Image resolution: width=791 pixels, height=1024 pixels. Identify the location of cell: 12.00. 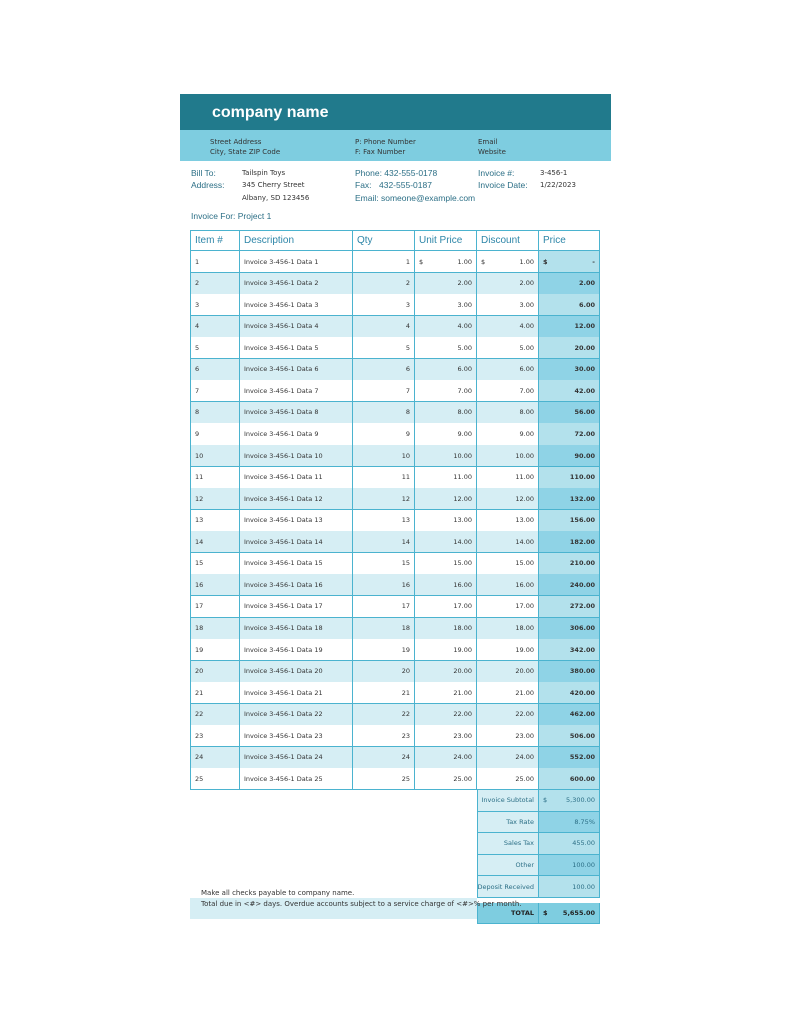
(569, 326).